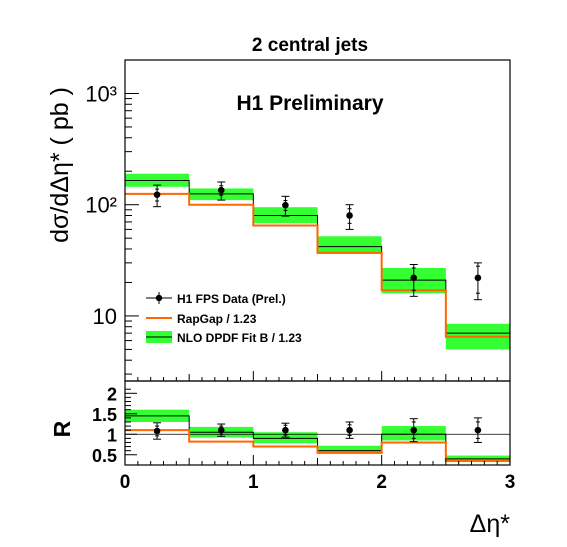 Image resolution: width=567 pixels, height=547 pixels. Describe the element at coordinates (239, 338) in the screenshot. I see `legend-nlo-label: NLO DPDF Fit B / 1.23` at that location.